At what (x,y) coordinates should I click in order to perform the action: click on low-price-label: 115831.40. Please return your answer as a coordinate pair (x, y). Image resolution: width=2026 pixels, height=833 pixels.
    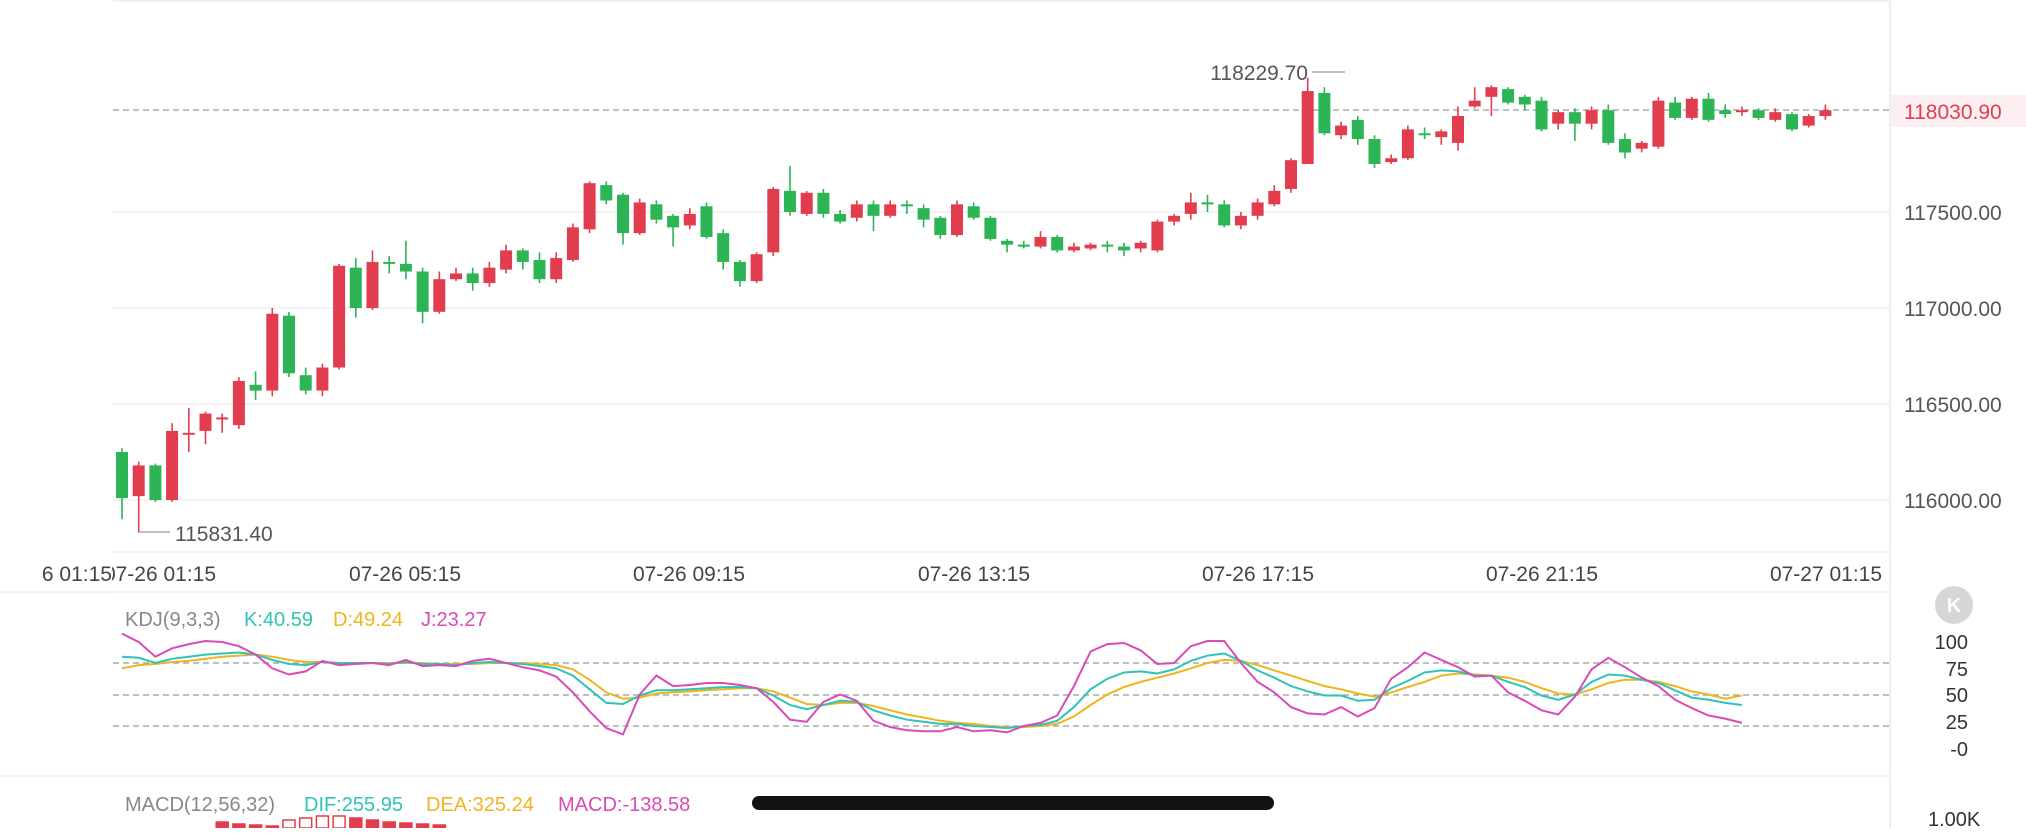
    Looking at the image, I should click on (224, 534).